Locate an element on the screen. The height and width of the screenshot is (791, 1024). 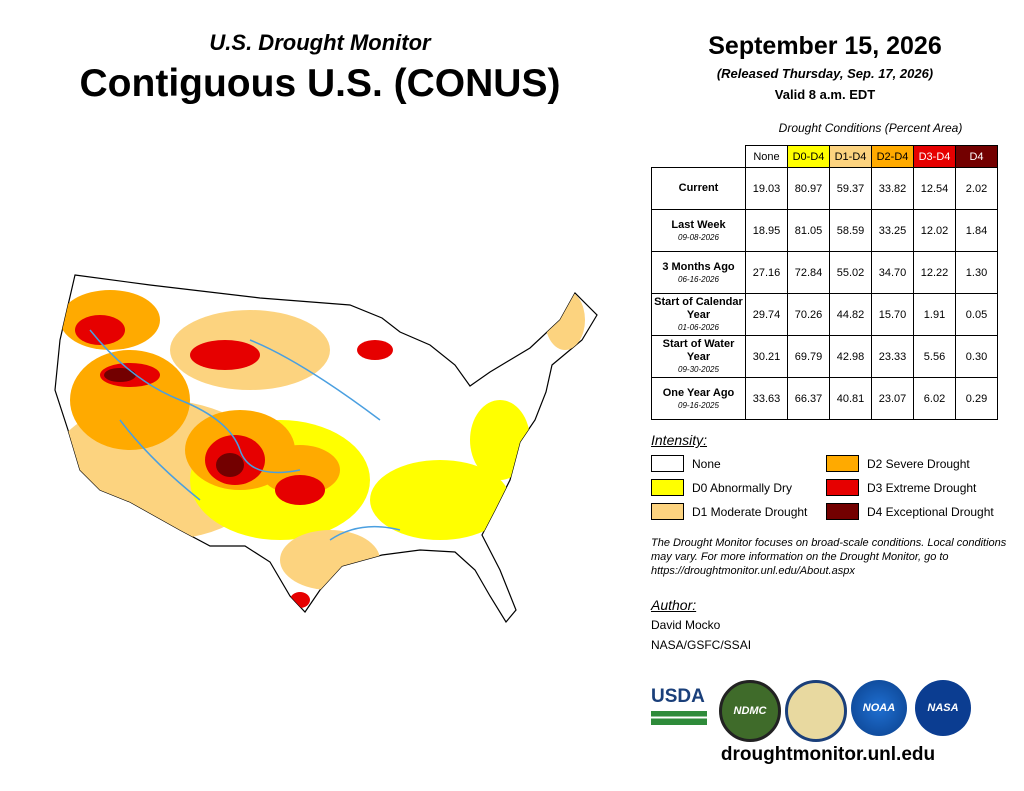
cell: 23.33 is located at coordinates (892, 356).